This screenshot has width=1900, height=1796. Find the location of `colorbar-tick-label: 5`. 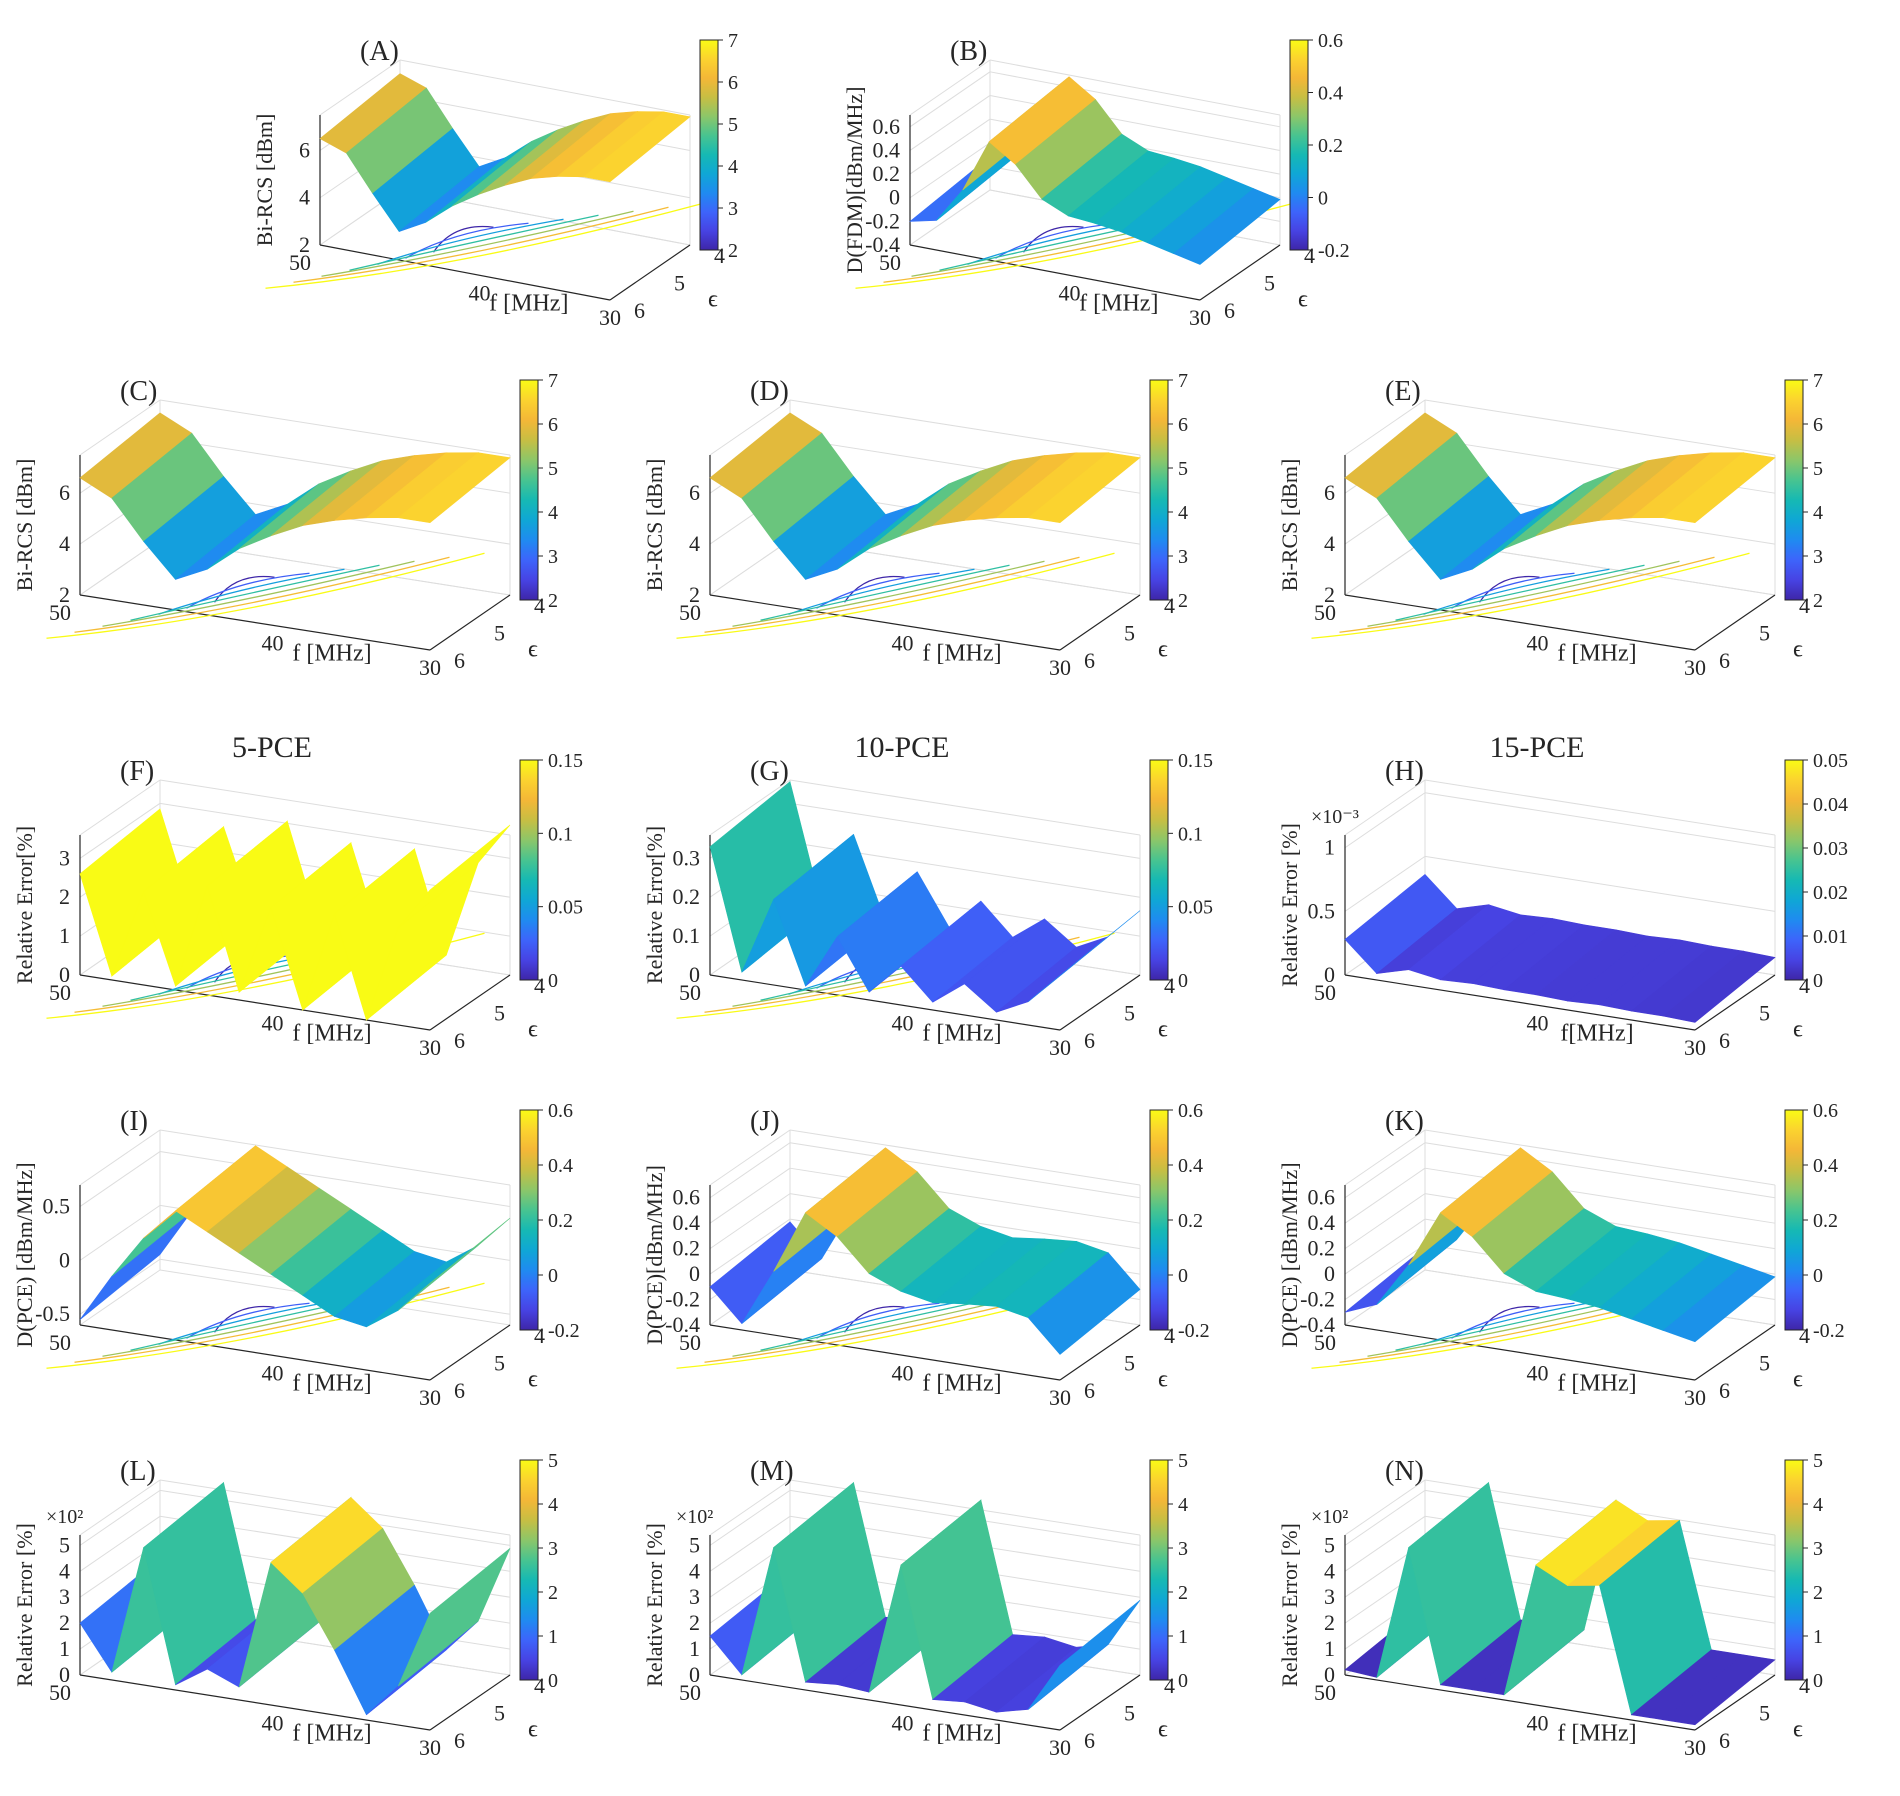

colorbar-tick-label: 5 is located at coordinates (1818, 1461).